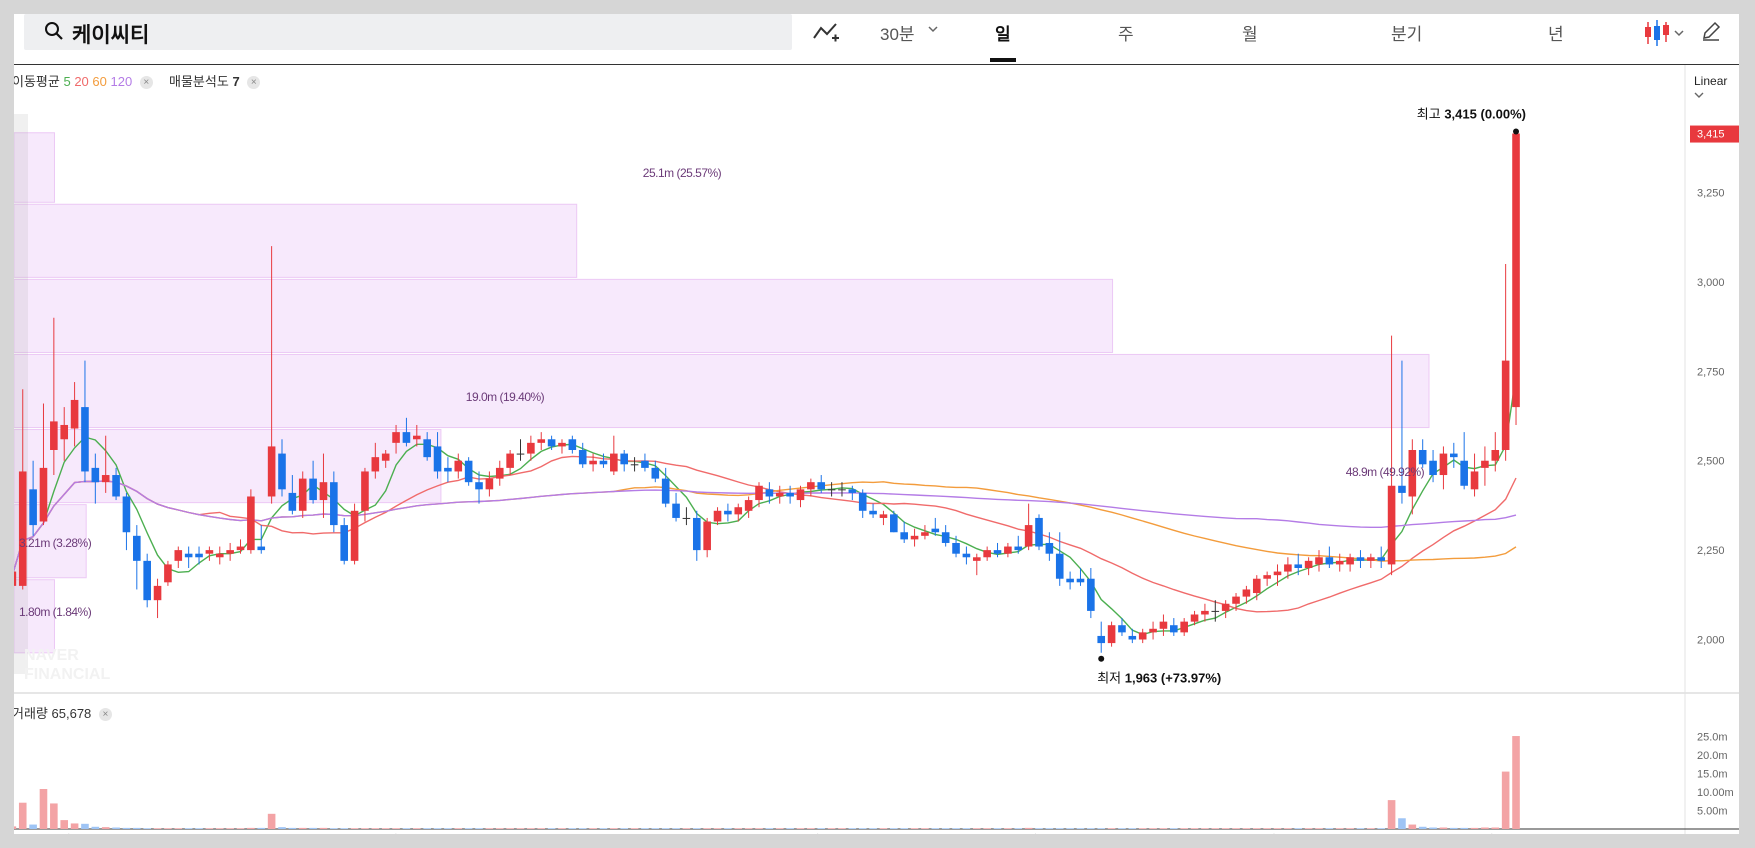 This screenshot has height=848, width=1755. What do you see at coordinates (51, 655) in the screenshot?
I see `watermark: NAVER` at bounding box center [51, 655].